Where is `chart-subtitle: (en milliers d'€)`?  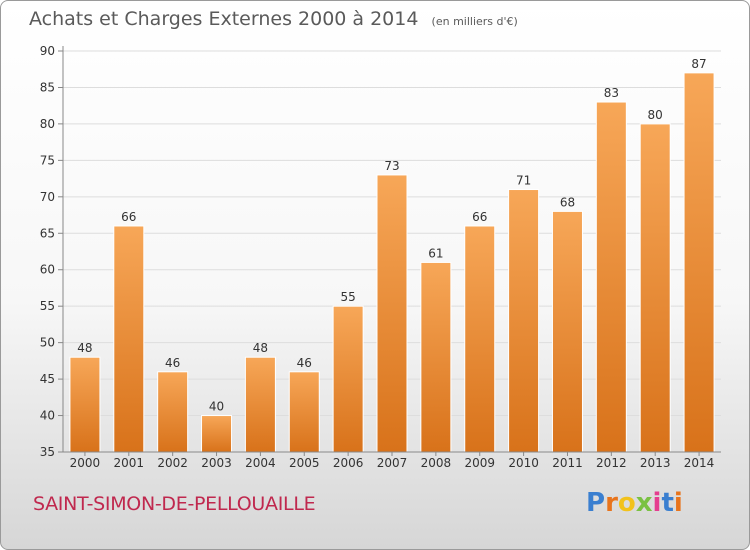 chart-subtitle: (en milliers d'€) is located at coordinates (474, 21).